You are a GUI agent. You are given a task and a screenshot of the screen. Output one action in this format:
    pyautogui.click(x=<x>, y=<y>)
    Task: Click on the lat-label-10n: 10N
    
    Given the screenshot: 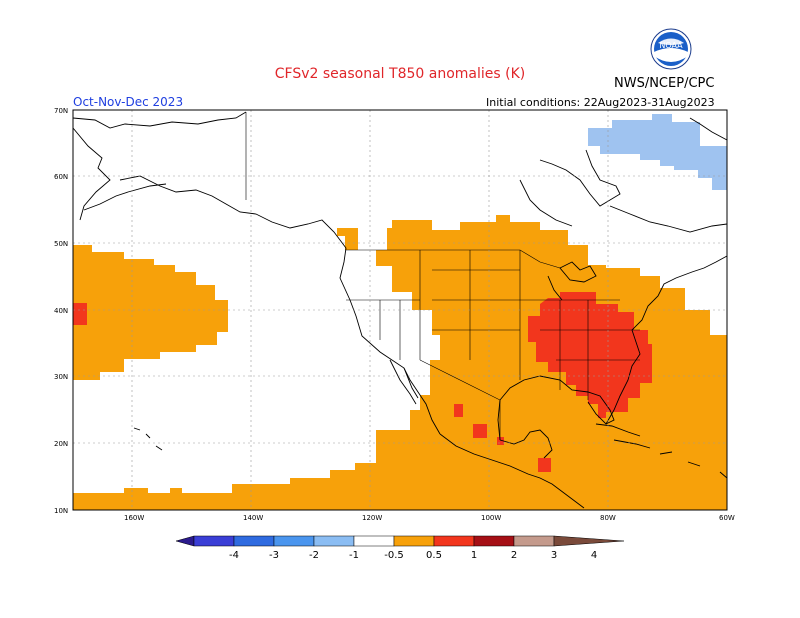 What is the action you would take?
    pyautogui.click(x=61, y=511)
    